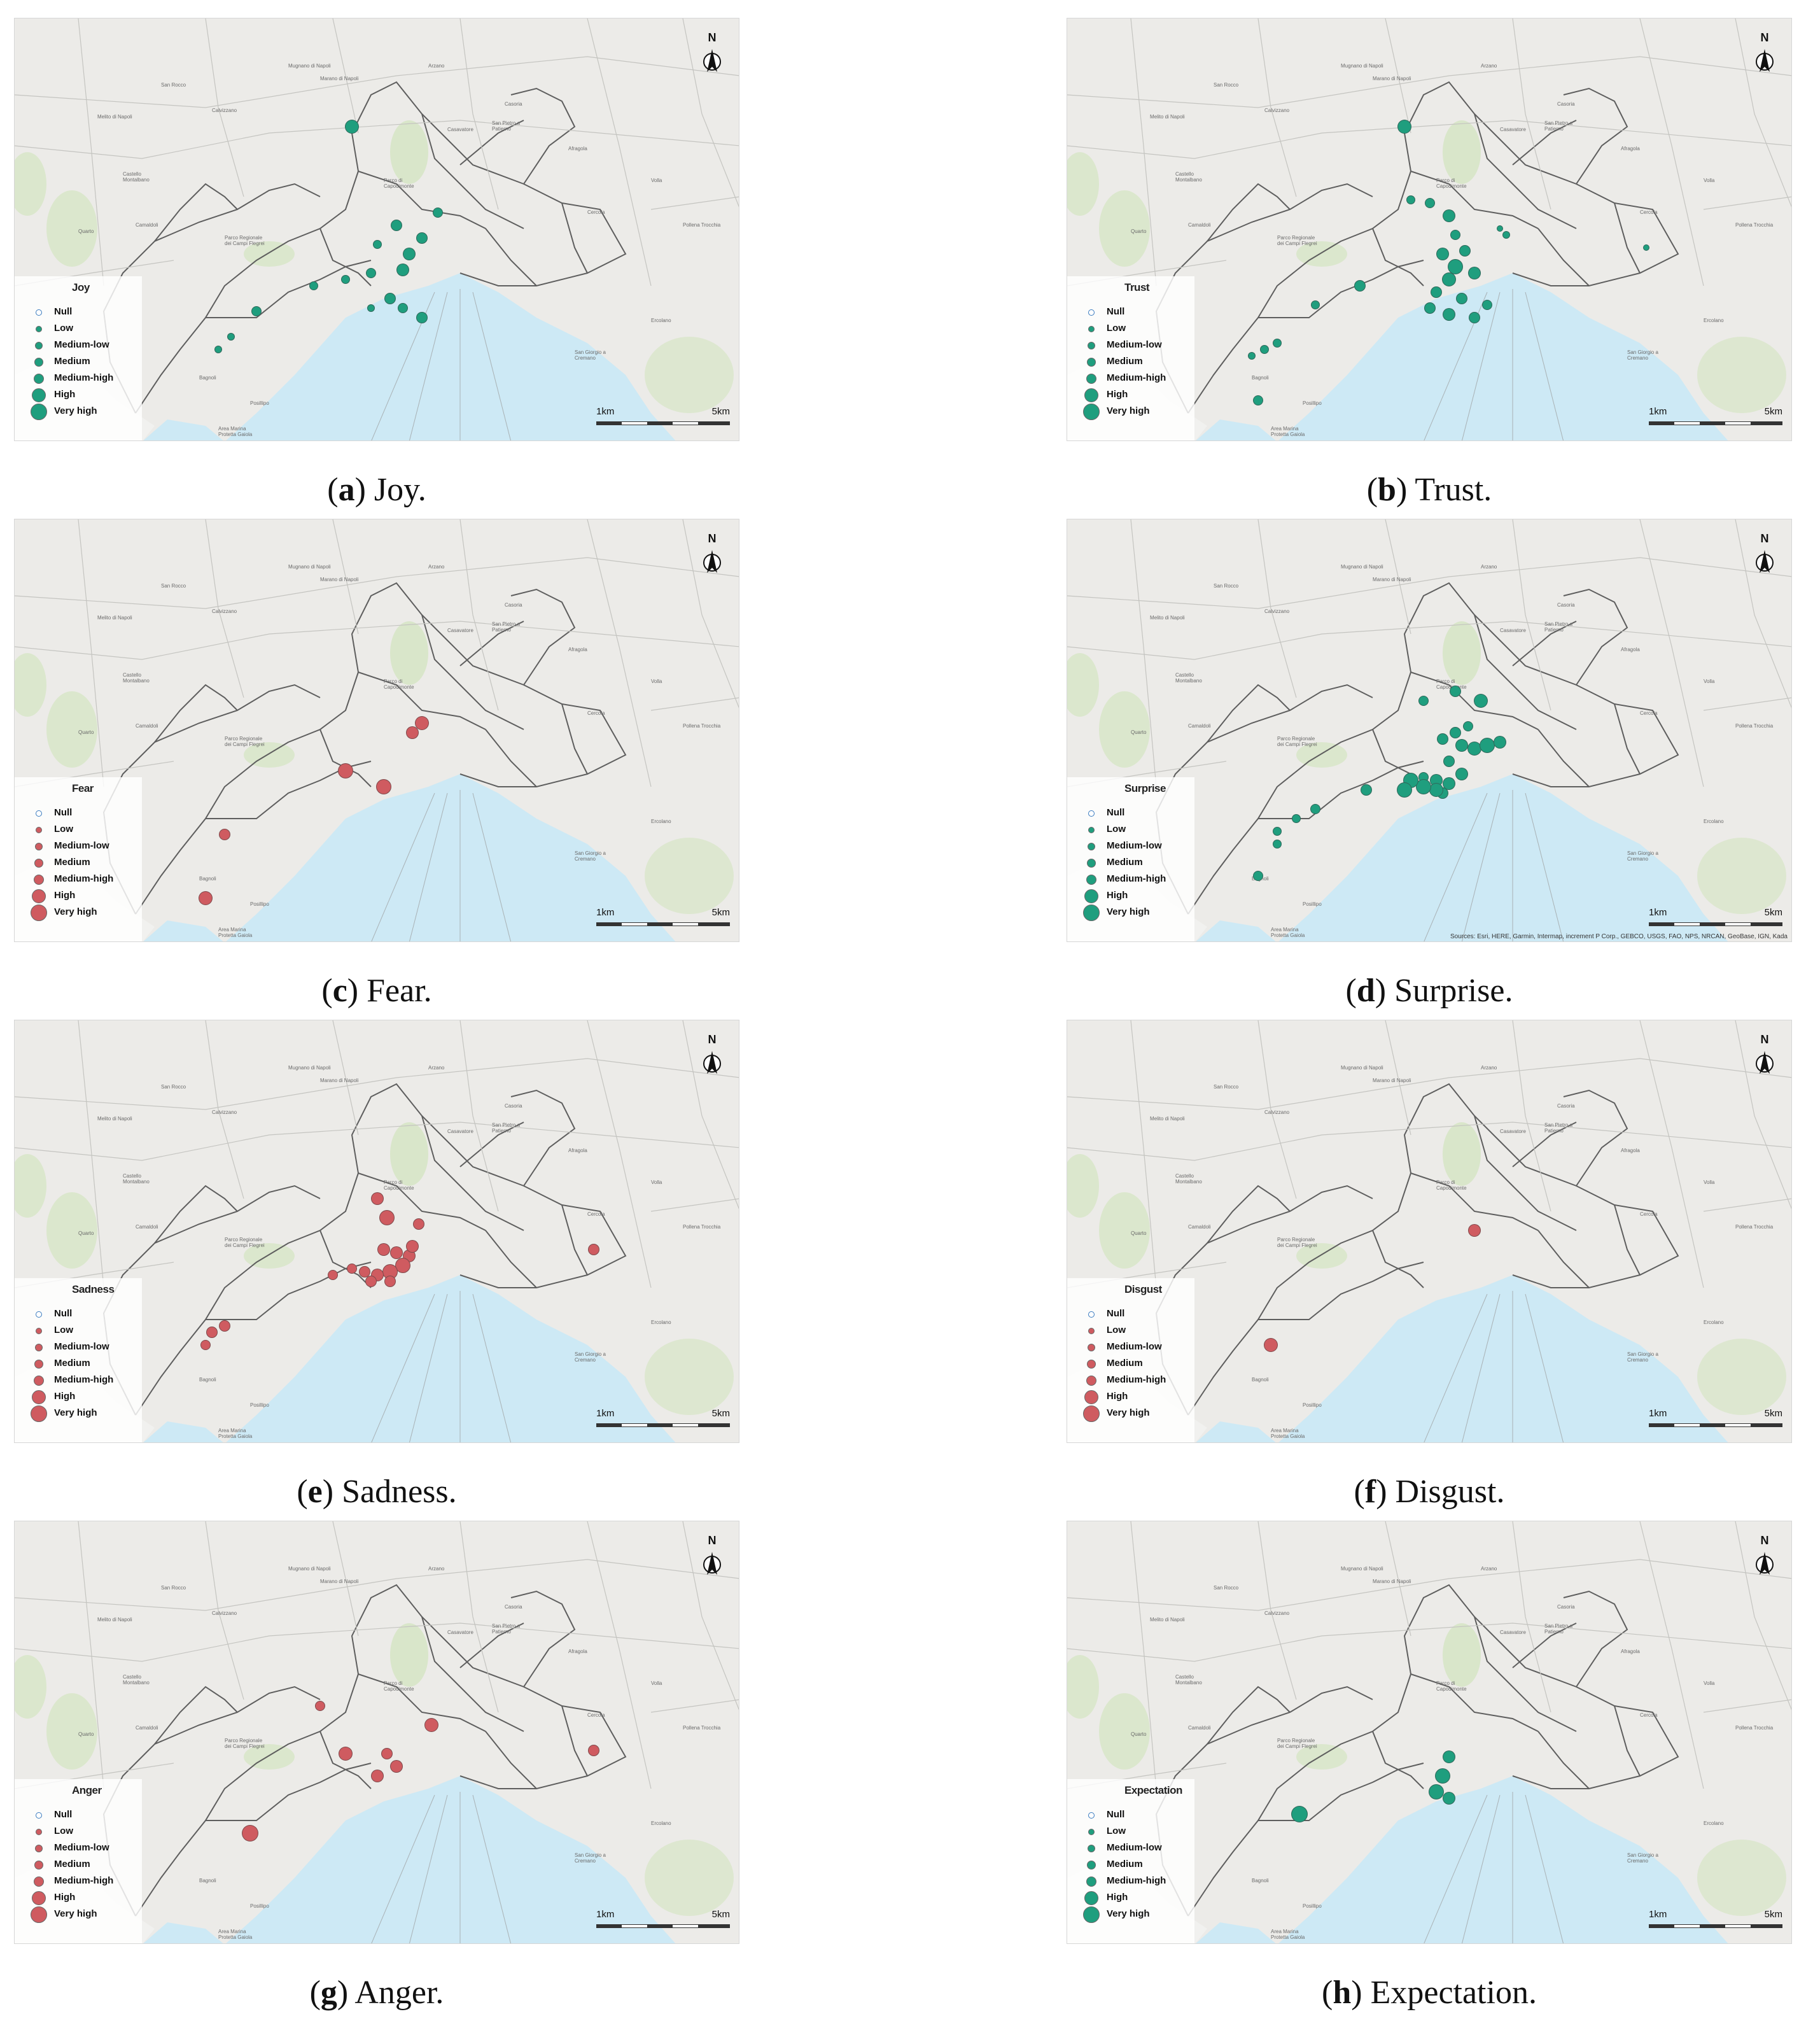 The width and height of the screenshot is (1820, 2035). I want to click on place-label: Arzano, so click(1489, 66).